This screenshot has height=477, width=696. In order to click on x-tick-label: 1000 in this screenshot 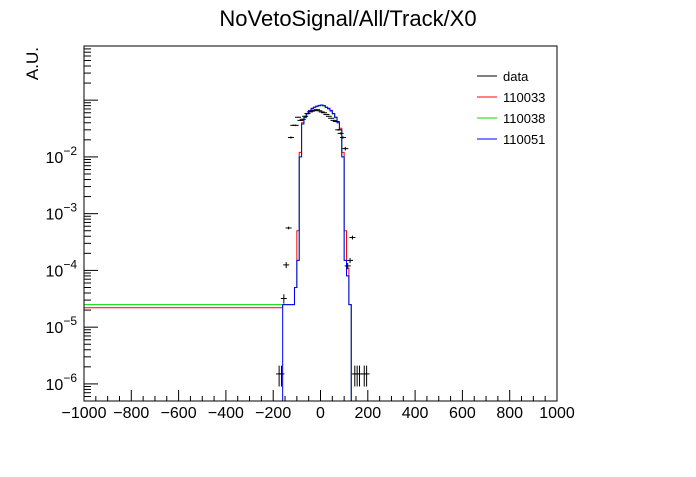, I will do `click(557, 413)`.